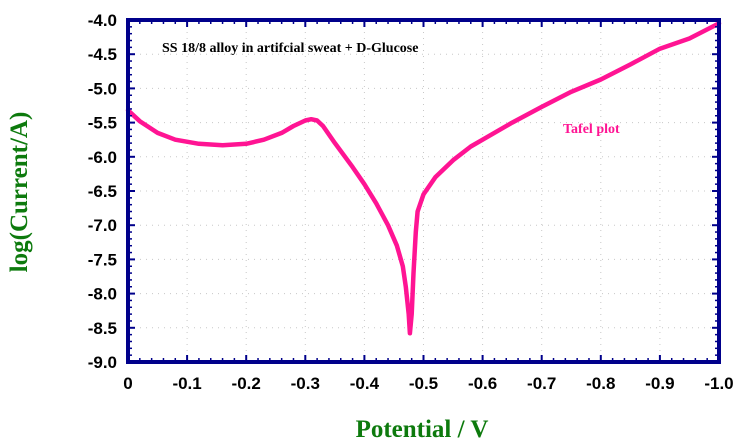 This screenshot has height=442, width=739. Describe the element at coordinates (659, 383) in the screenshot. I see `x-tick-label: -0.9` at that location.